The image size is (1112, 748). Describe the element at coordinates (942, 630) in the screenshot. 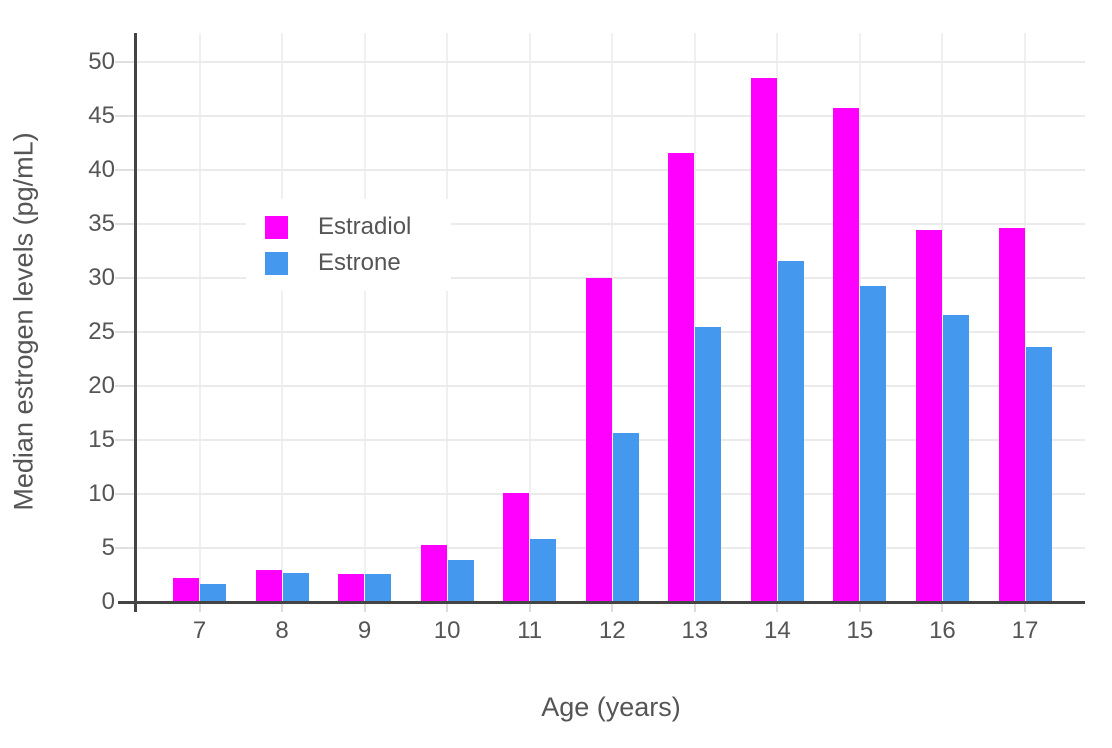

I see `x-tick-label: 16` at that location.